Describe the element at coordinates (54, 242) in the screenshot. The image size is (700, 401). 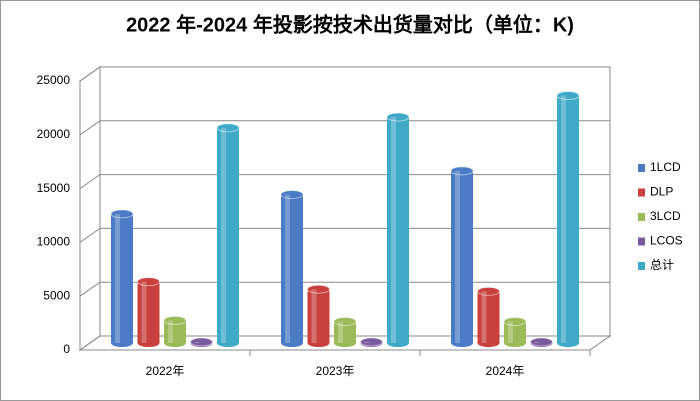
I see `y-tick-label: 10000` at that location.